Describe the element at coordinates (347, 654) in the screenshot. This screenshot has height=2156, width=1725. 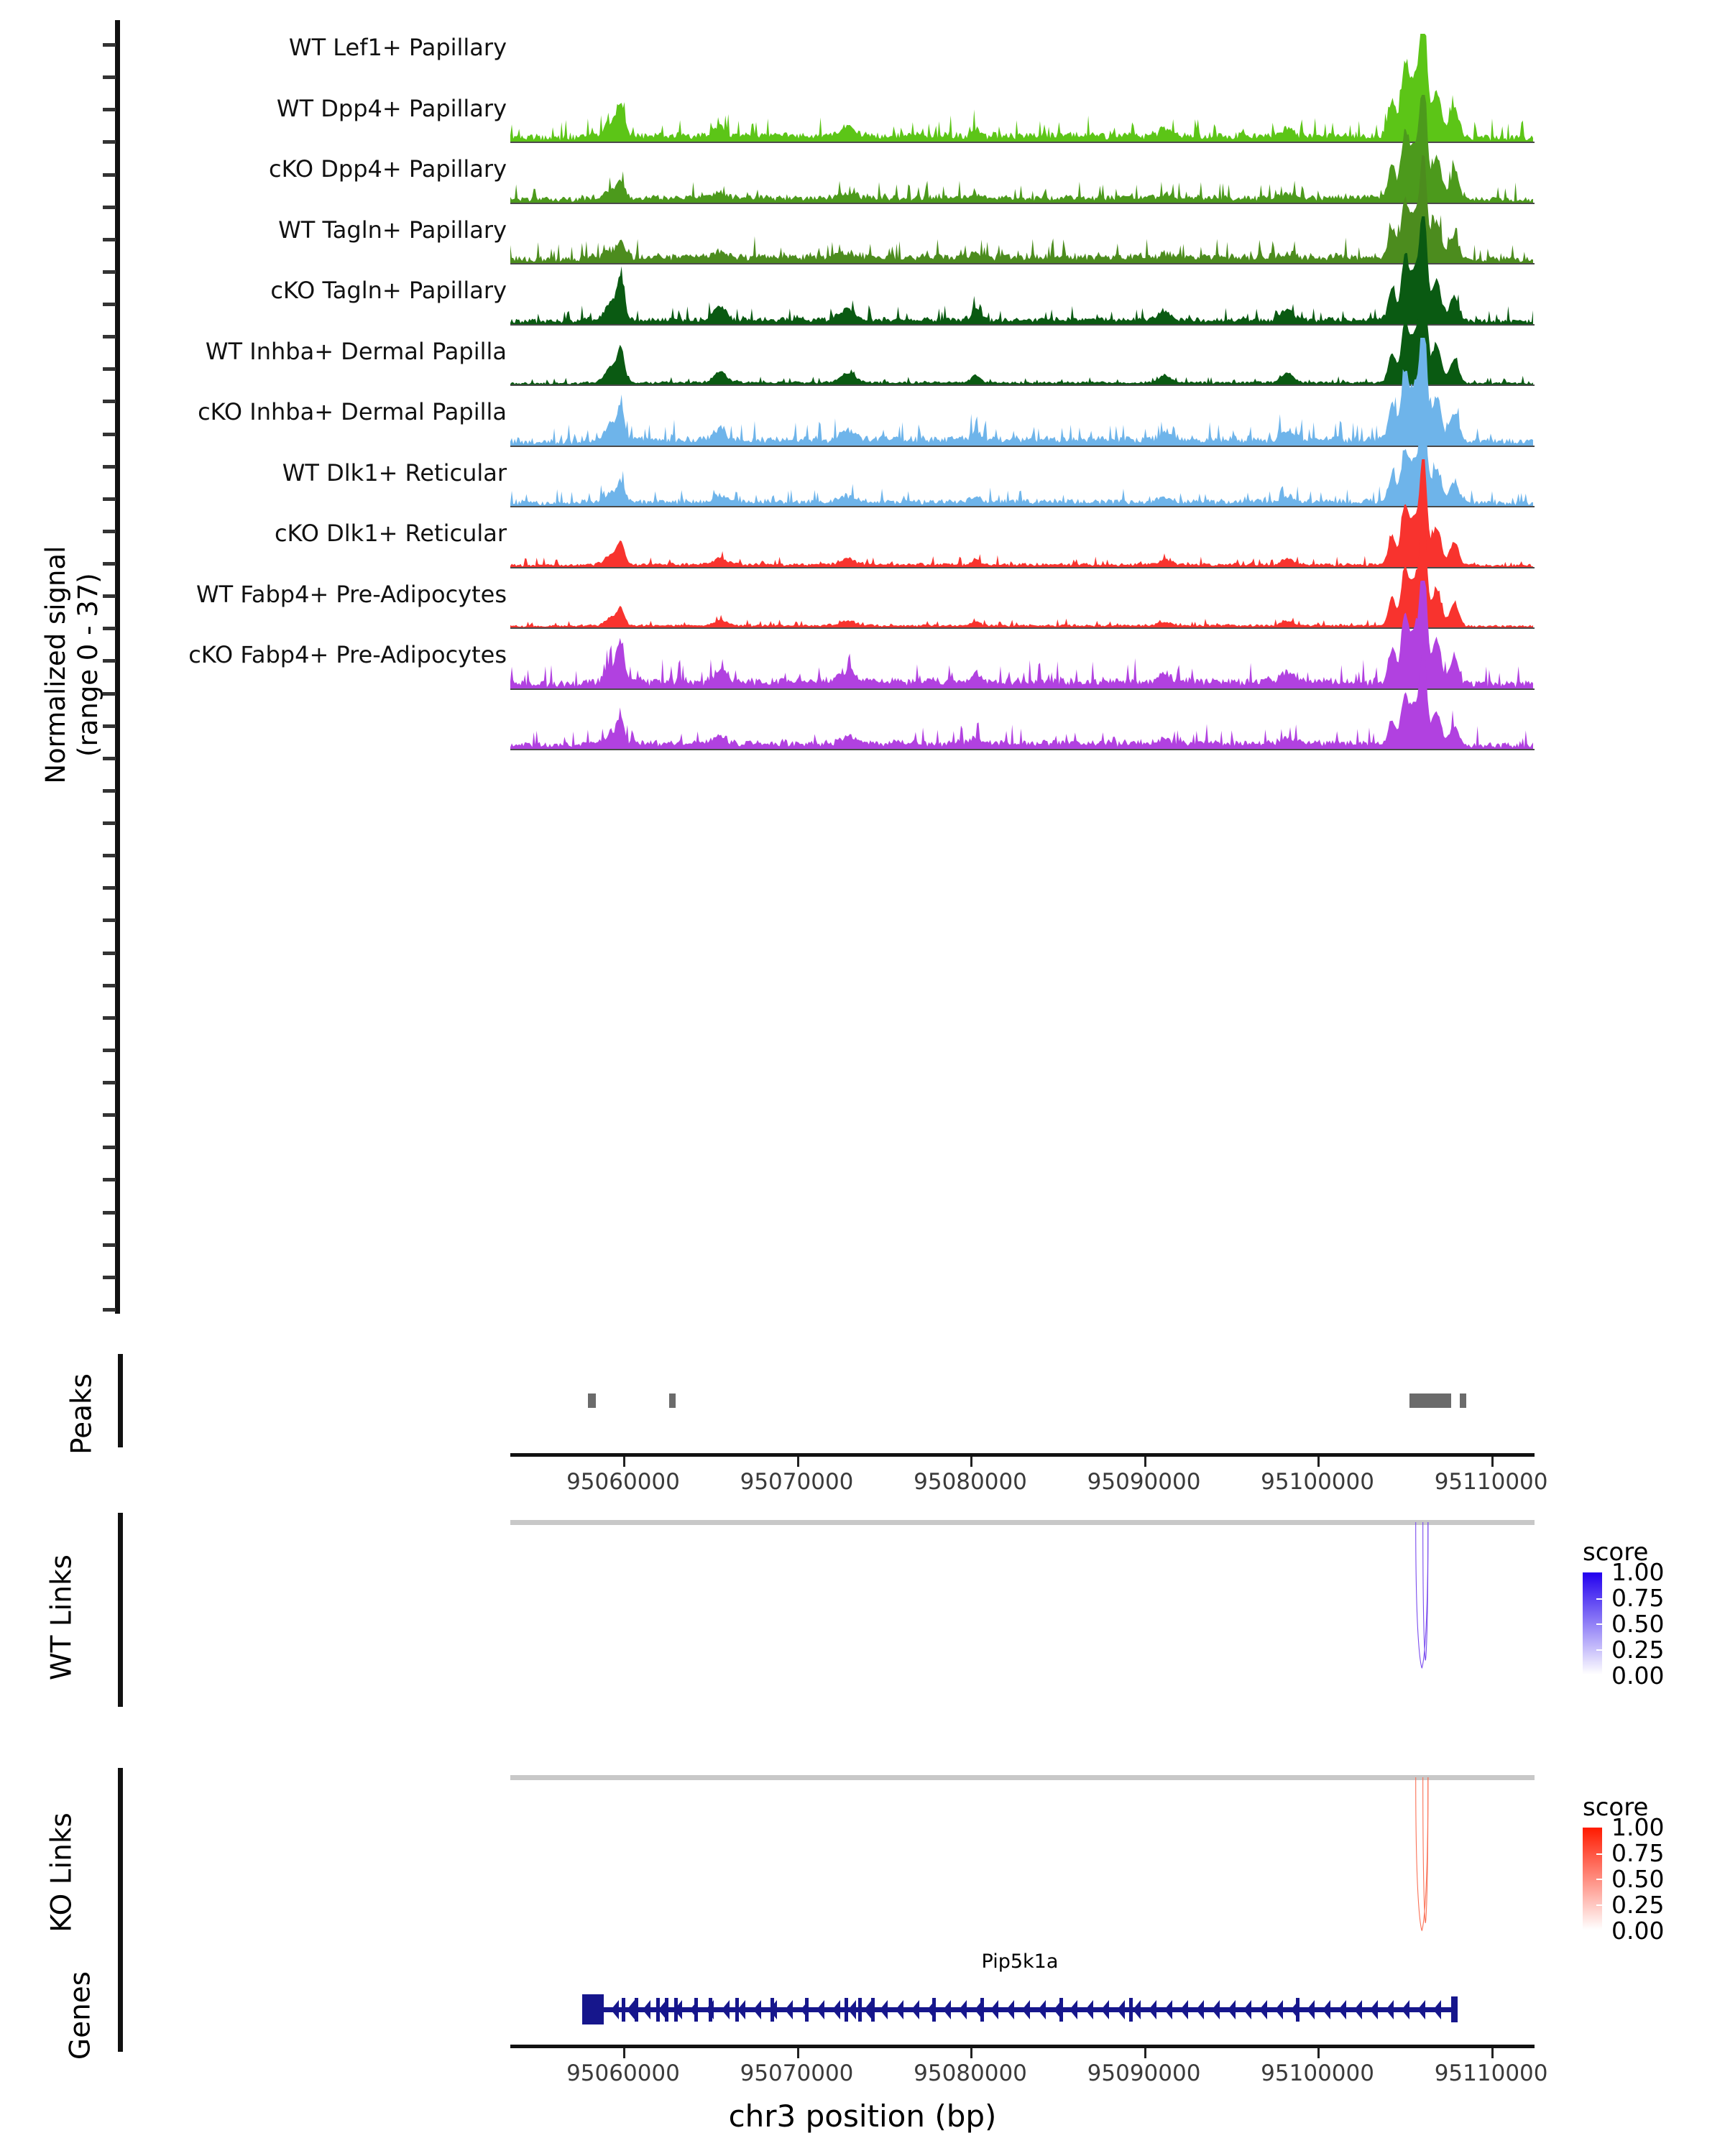
I see `coverage-track-label: cKO Fabp4+ Pre-Adipocytes` at that location.